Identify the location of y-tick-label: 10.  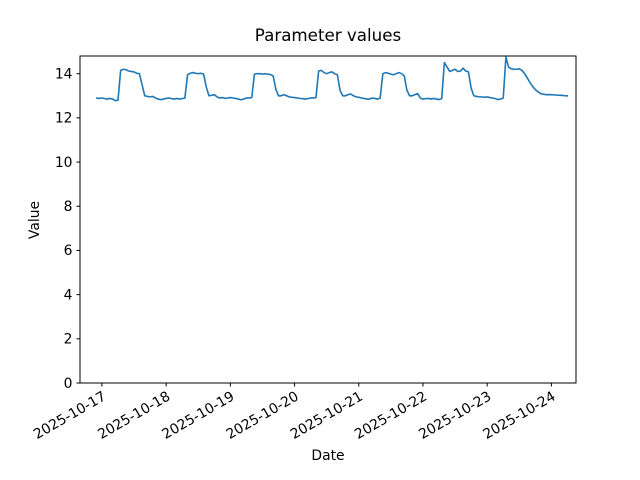
(64, 163).